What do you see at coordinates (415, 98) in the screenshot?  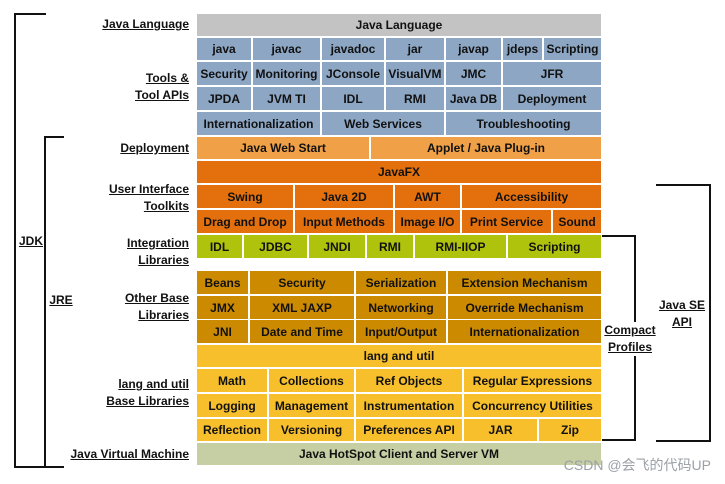 I see `tool-rmi: RMI` at bounding box center [415, 98].